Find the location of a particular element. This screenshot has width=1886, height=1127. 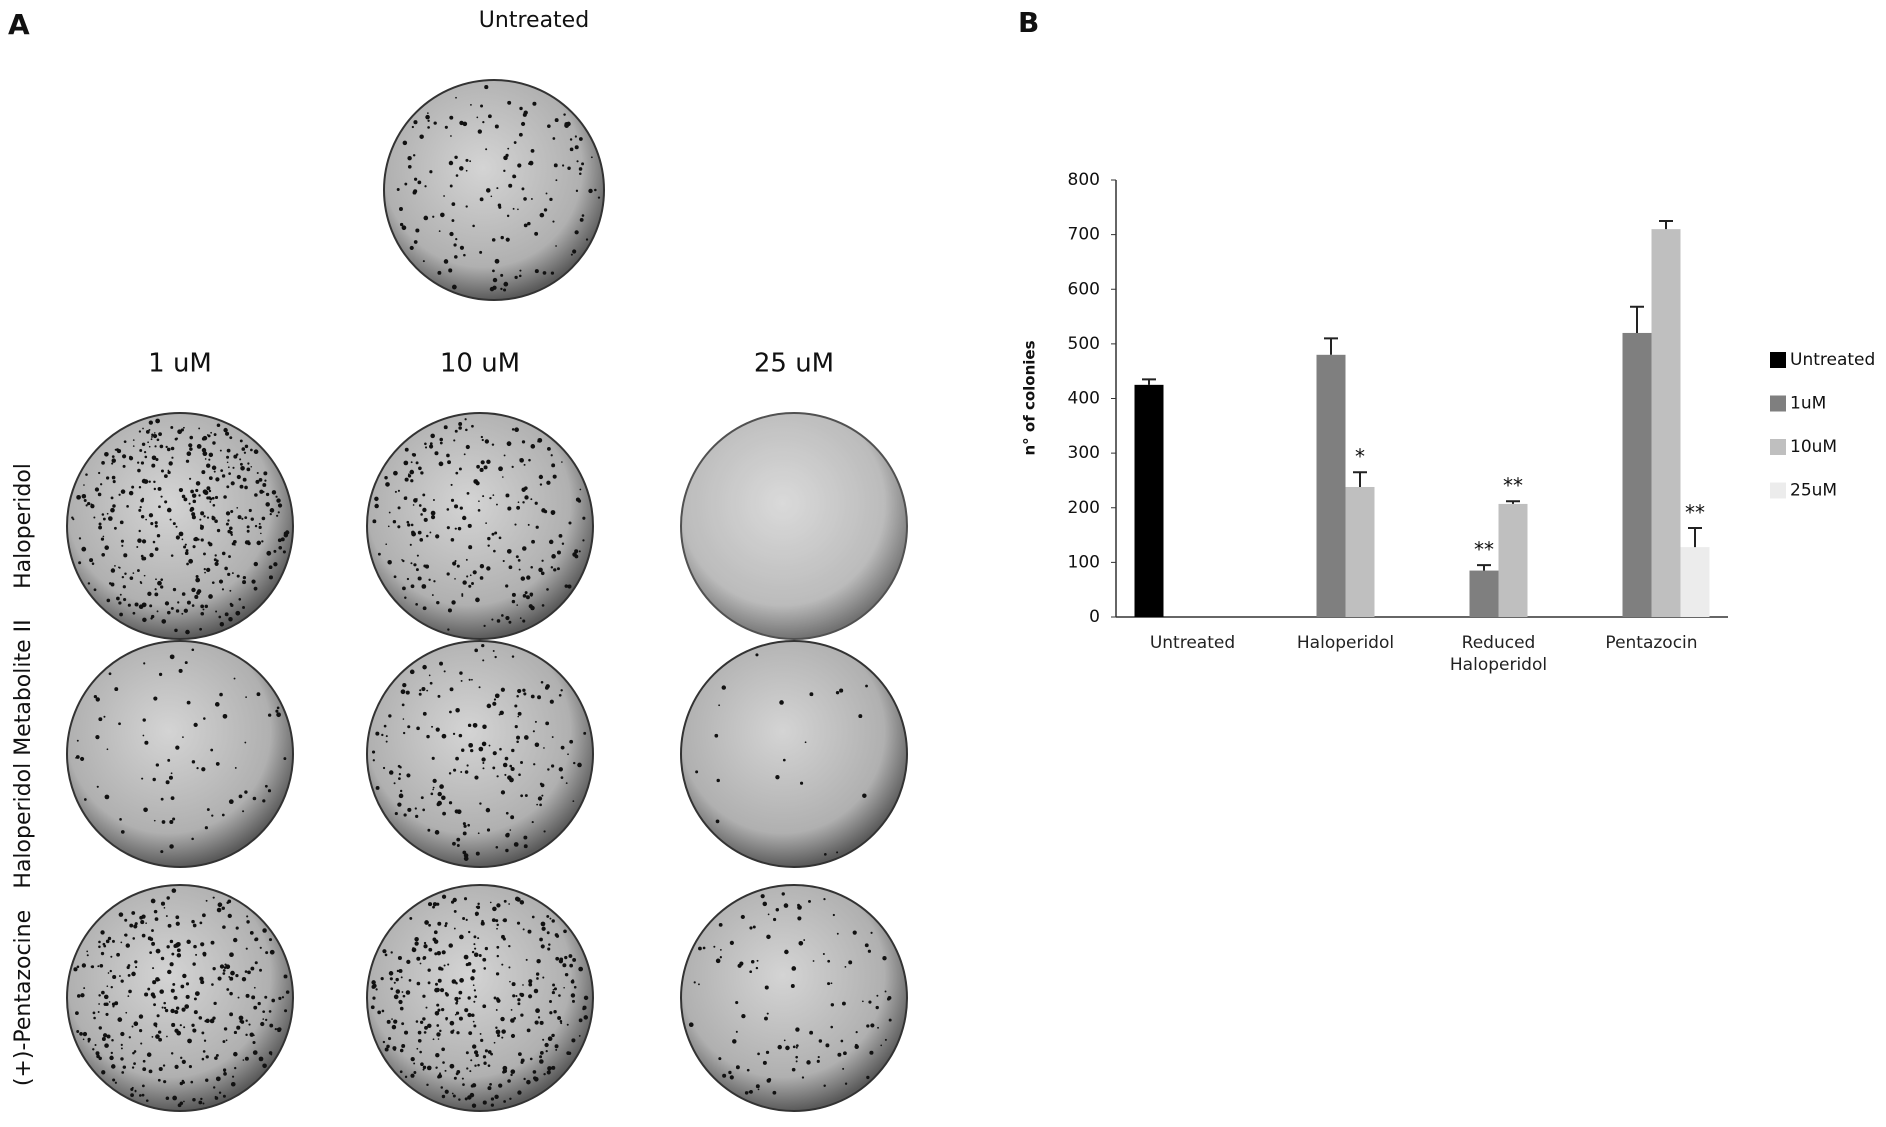

significance: ** is located at coordinates (1513, 486).